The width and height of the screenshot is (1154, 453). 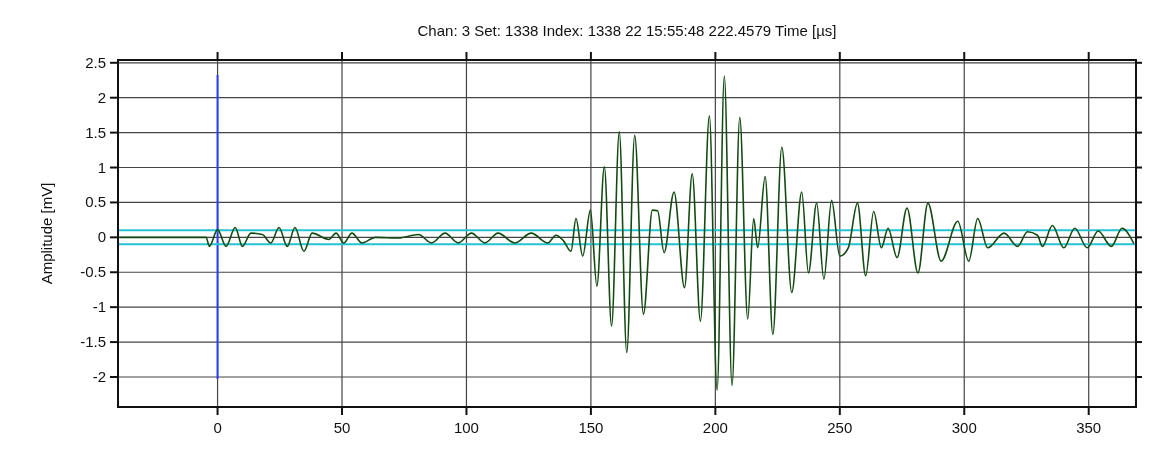 What do you see at coordinates (217, 427) in the screenshot?
I see `x-tick-label: 0` at bounding box center [217, 427].